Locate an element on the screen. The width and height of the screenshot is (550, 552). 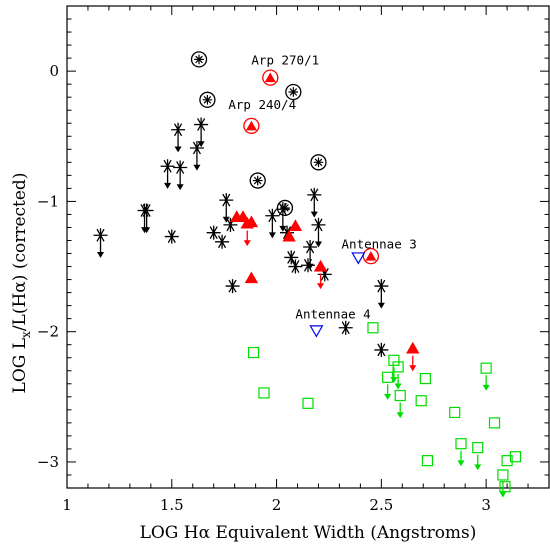
x-tick-label: 3 is located at coordinates (486, 505).